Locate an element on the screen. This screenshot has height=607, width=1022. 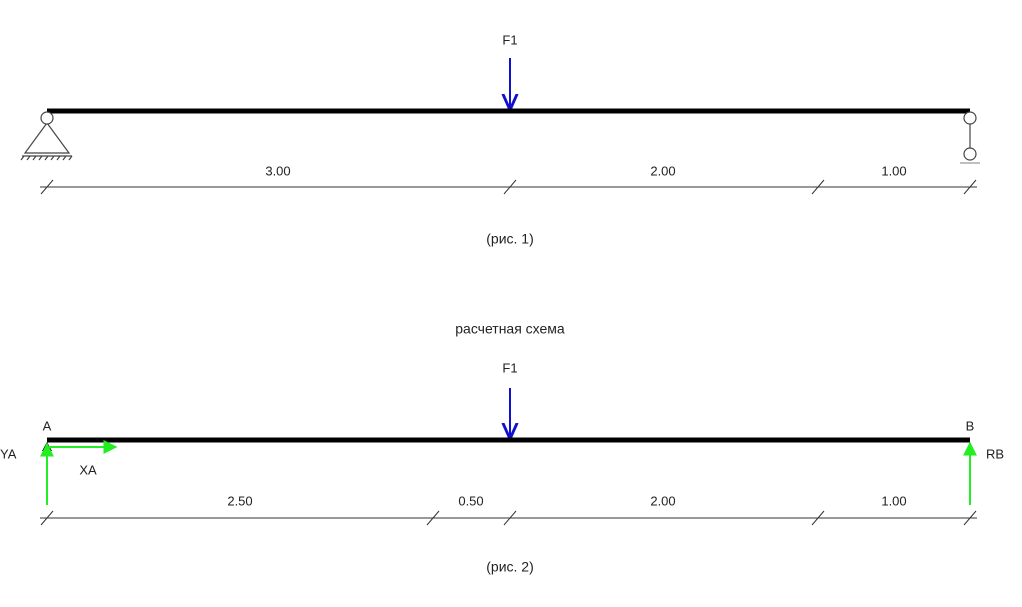
dimension-label: 0.50 is located at coordinates (470, 500).